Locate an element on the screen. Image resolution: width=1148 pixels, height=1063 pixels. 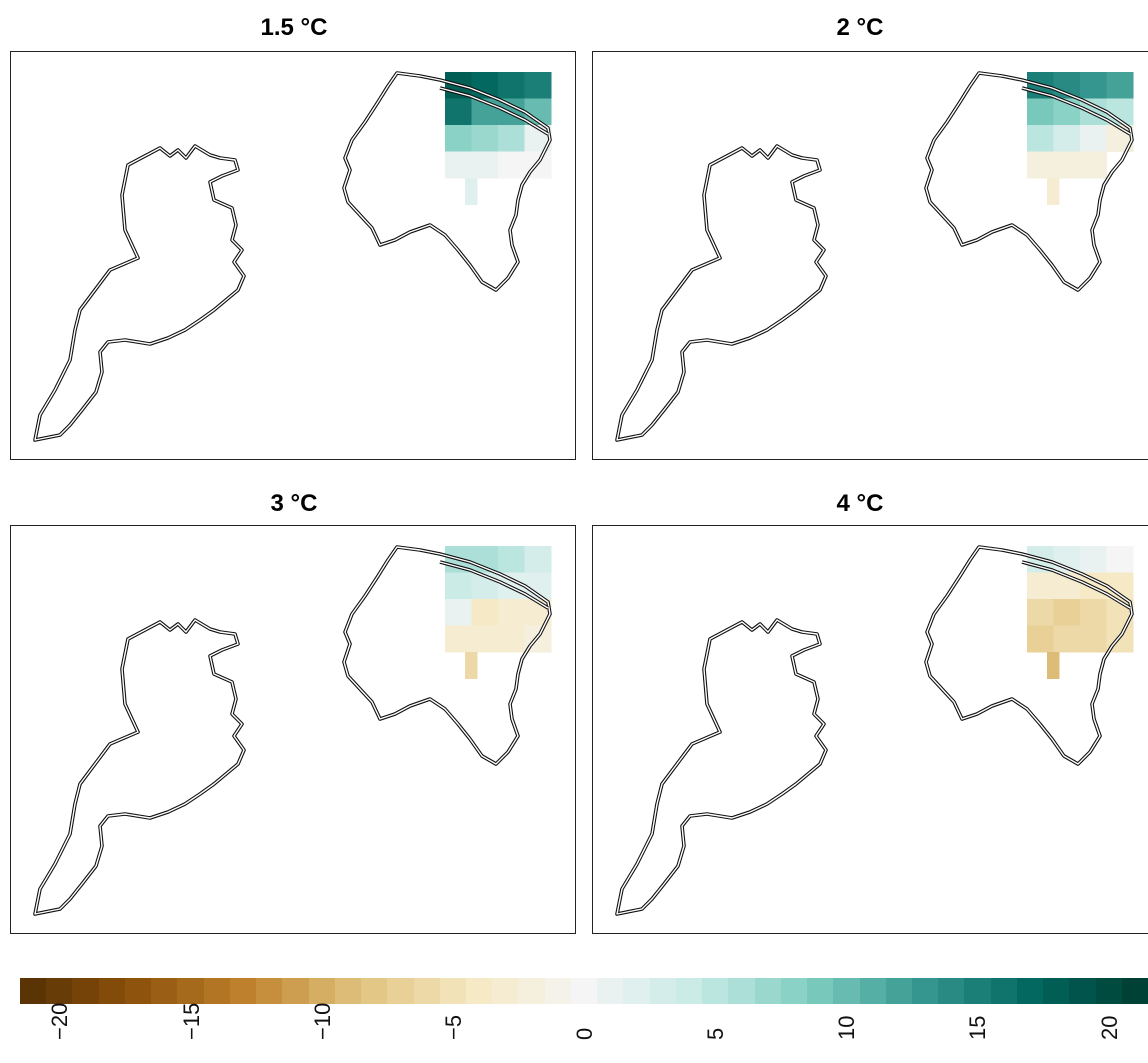
panel-title-1: 1.5 °C is located at coordinates (294, 27).